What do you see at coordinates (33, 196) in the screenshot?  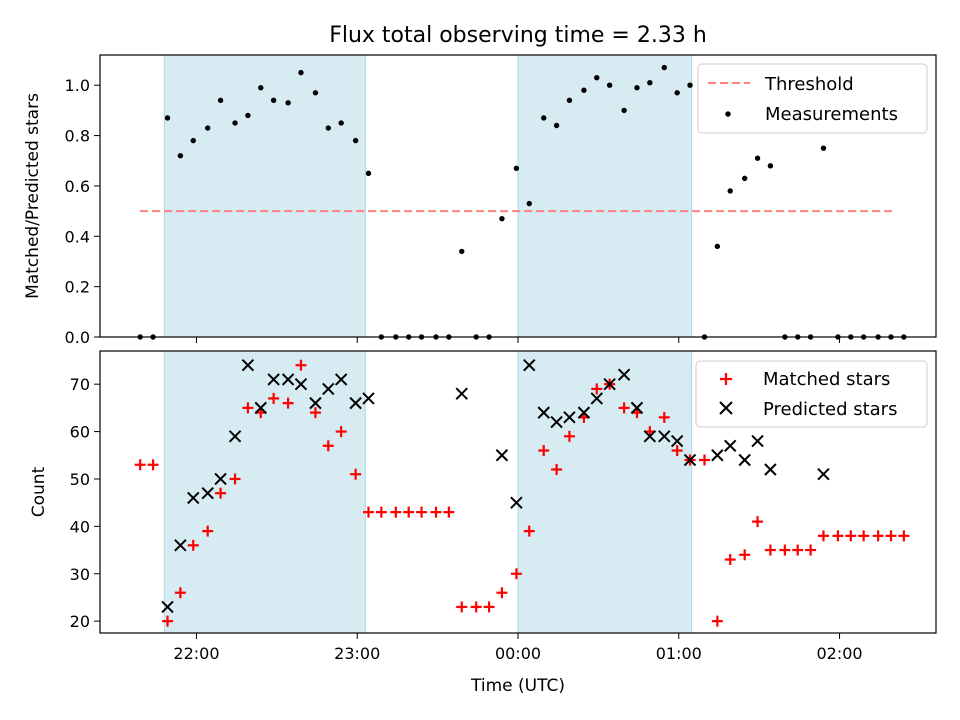 I see `top-y-axis-label: Matched/Predicted stars` at bounding box center [33, 196].